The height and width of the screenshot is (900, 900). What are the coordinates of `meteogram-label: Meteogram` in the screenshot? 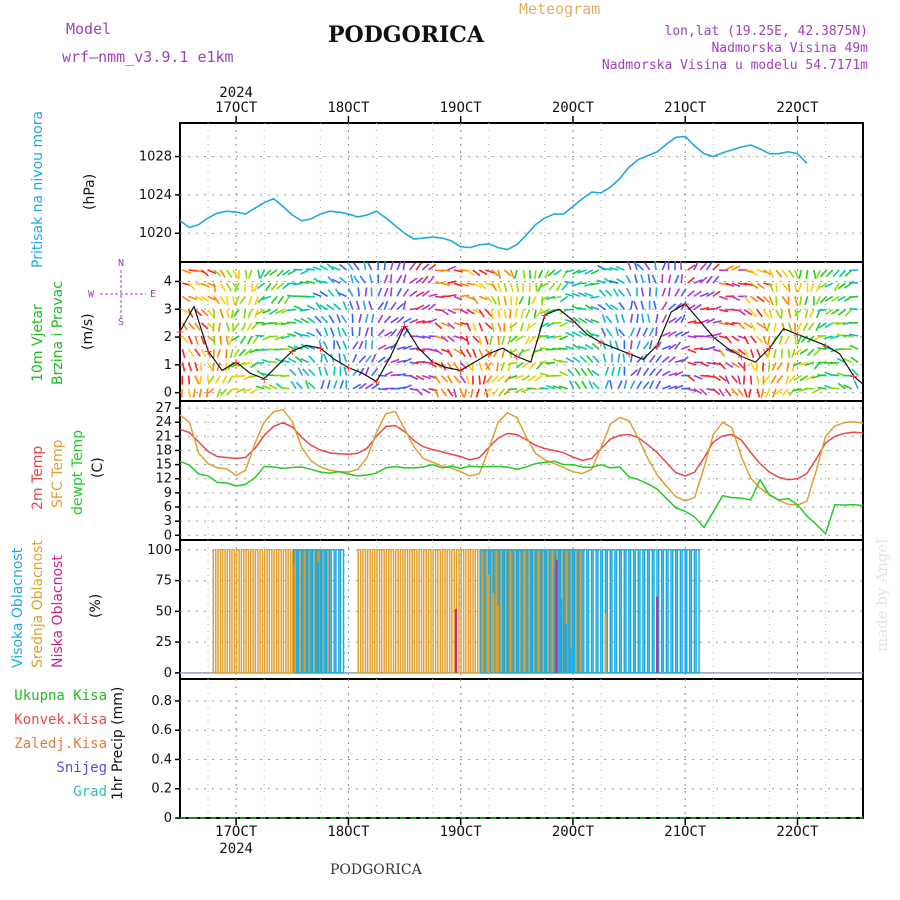 It's located at (560, 9).